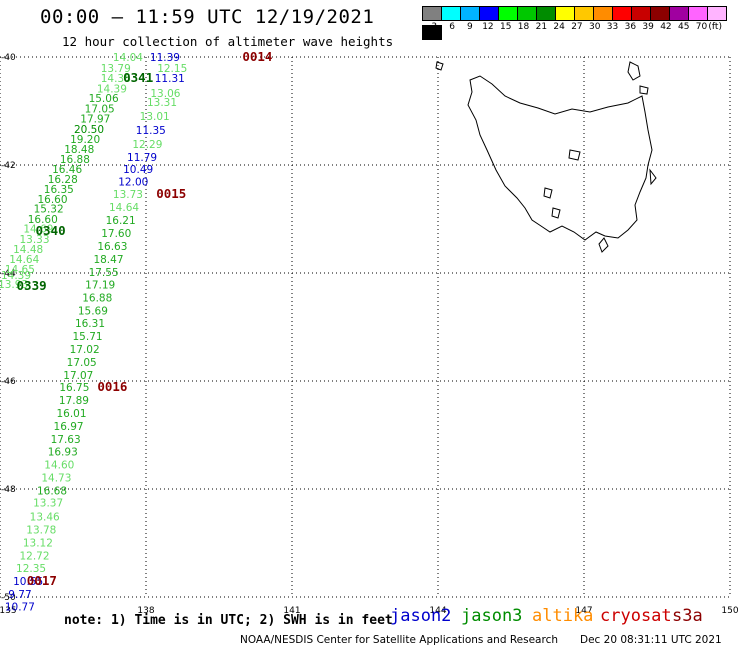  I want to click on wave-height-value: 14.60, so click(59, 466).